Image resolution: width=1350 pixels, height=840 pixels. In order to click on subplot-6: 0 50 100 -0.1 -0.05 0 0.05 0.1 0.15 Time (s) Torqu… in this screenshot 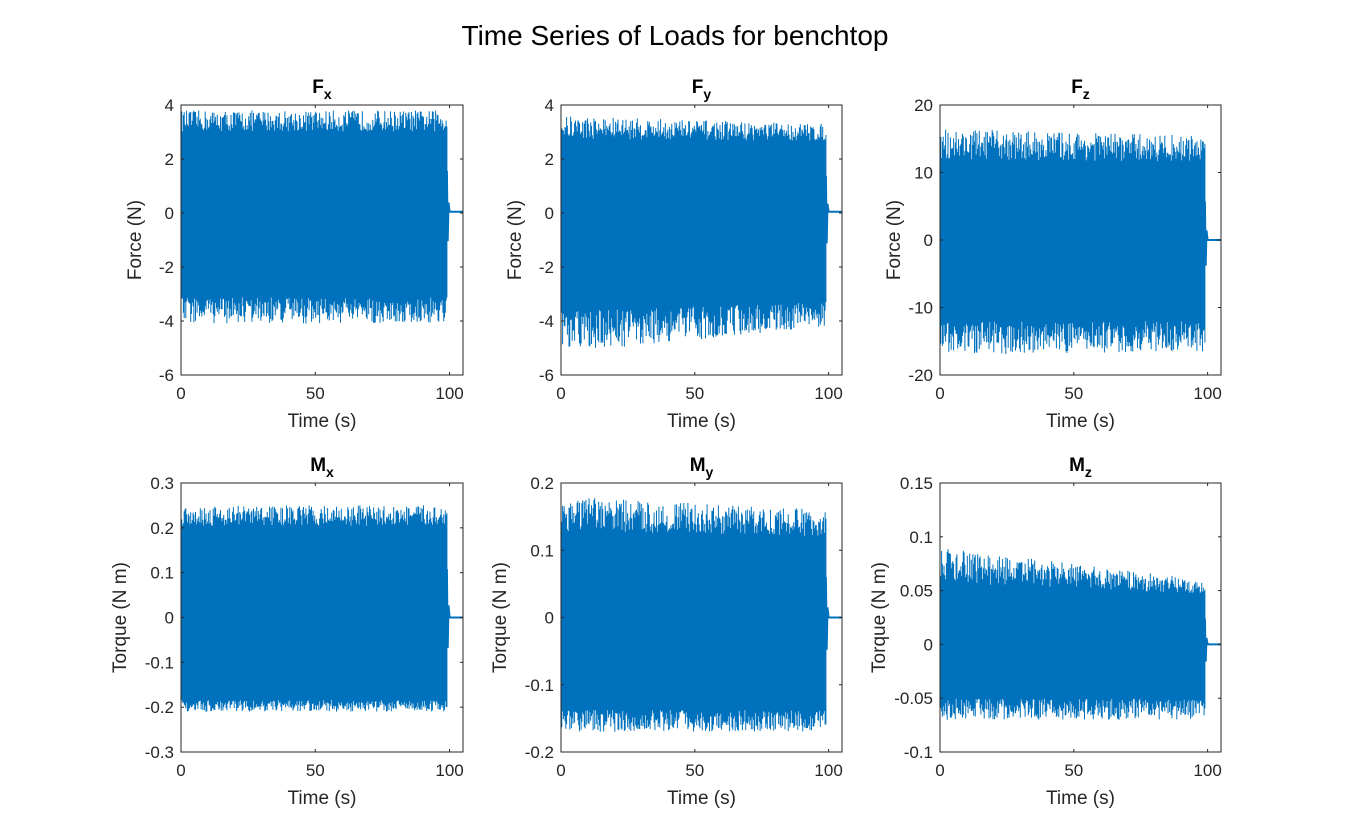, I will do `click(1045, 632)`.